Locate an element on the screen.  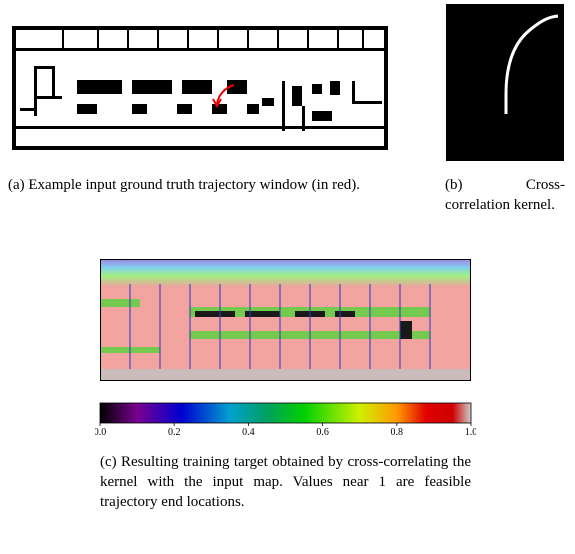
tick-label: 0.8 is located at coordinates (397, 432).